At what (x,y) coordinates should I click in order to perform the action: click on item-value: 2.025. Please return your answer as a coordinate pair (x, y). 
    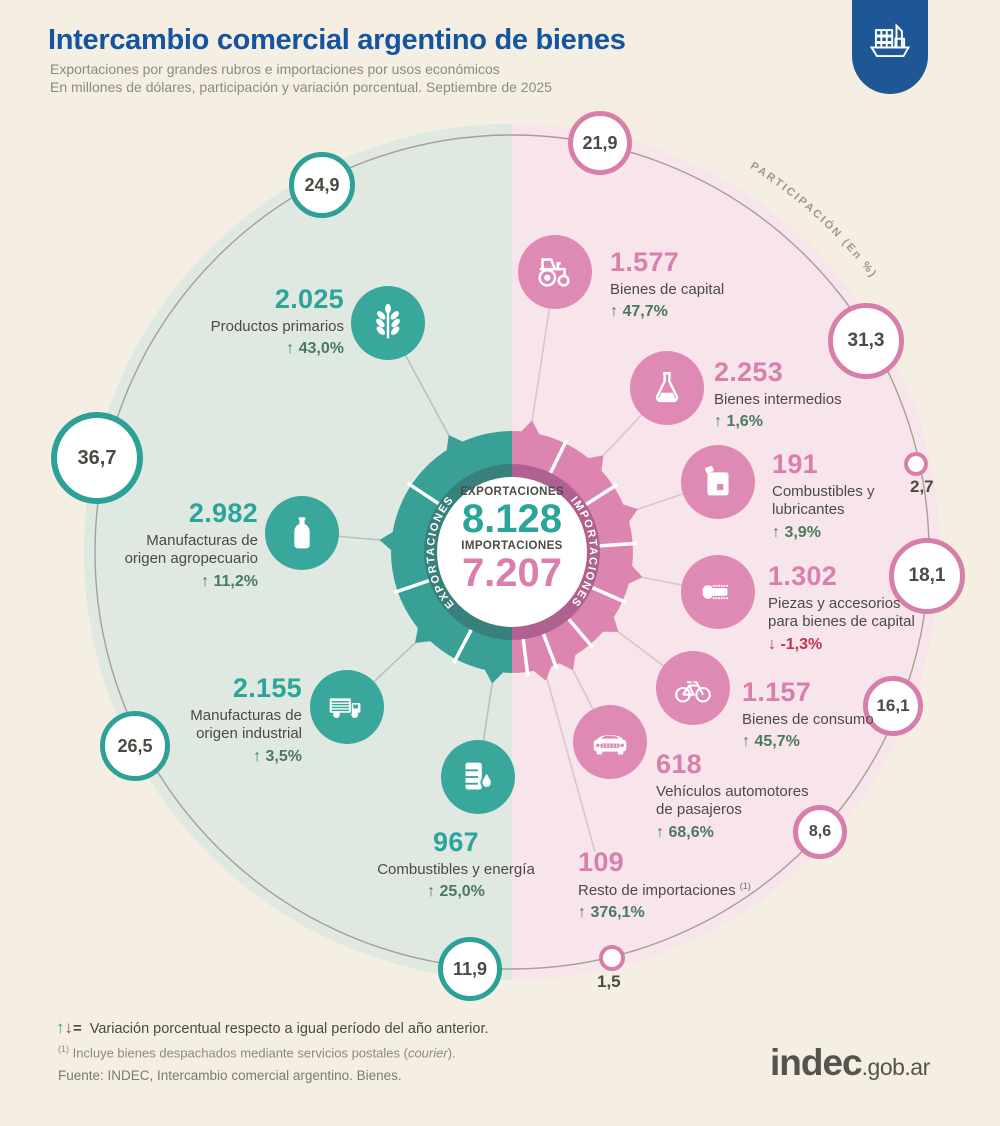
    Looking at the image, I should click on (309, 299).